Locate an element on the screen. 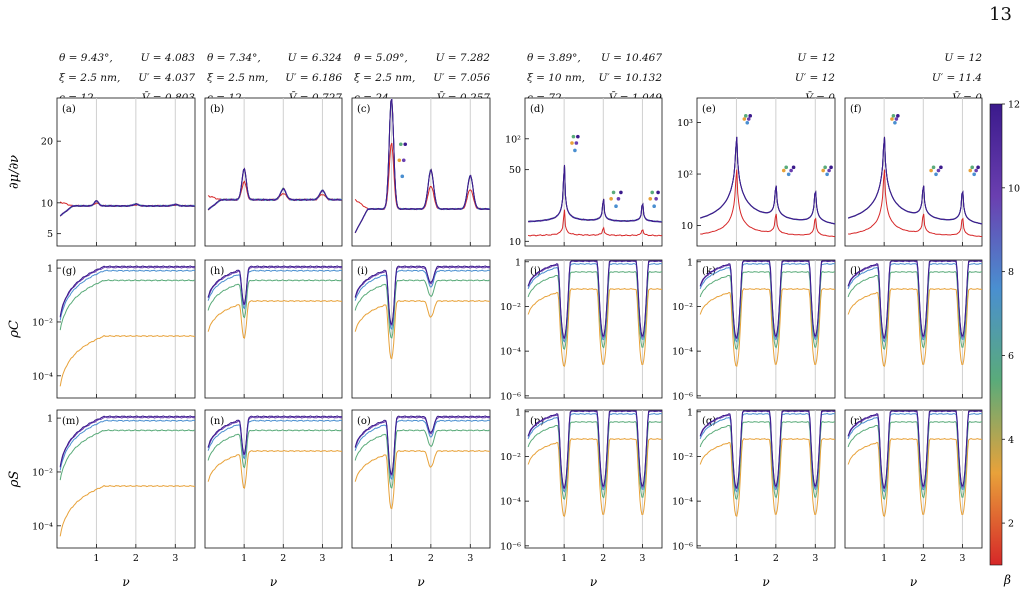  colorbar-tick-label: 10 is located at coordinates (1014, 188).